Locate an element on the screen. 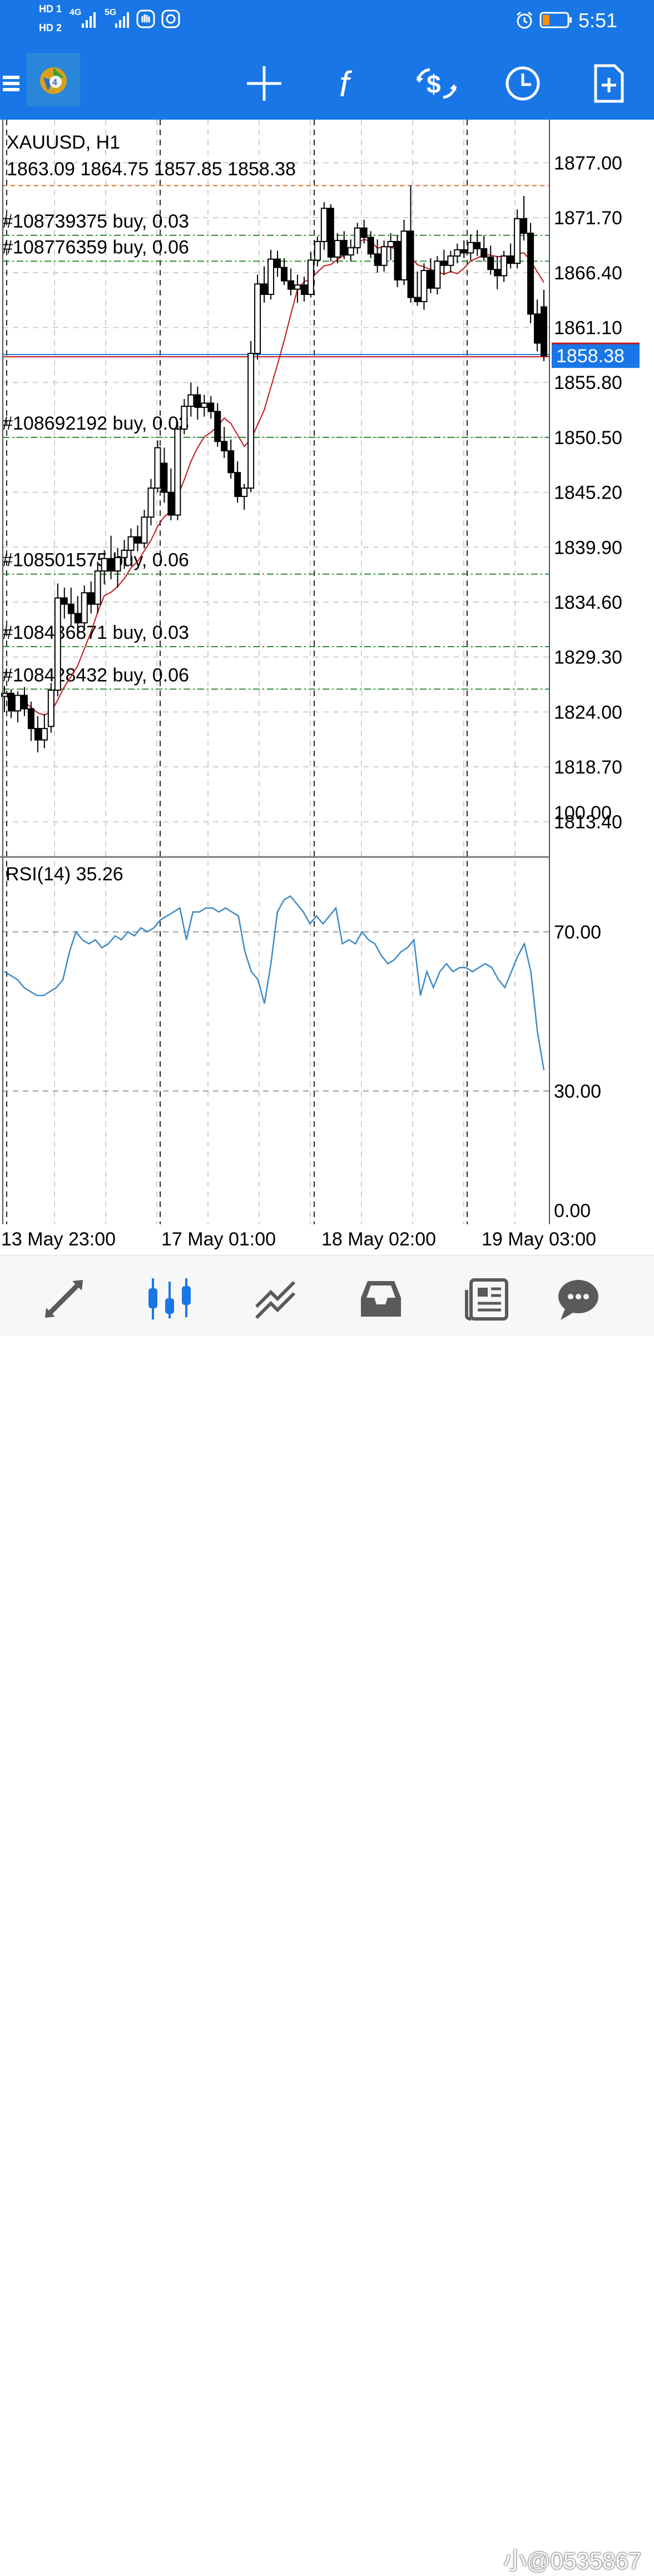 The image size is (654, 2576). function-icon: f is located at coordinates (346, 83).